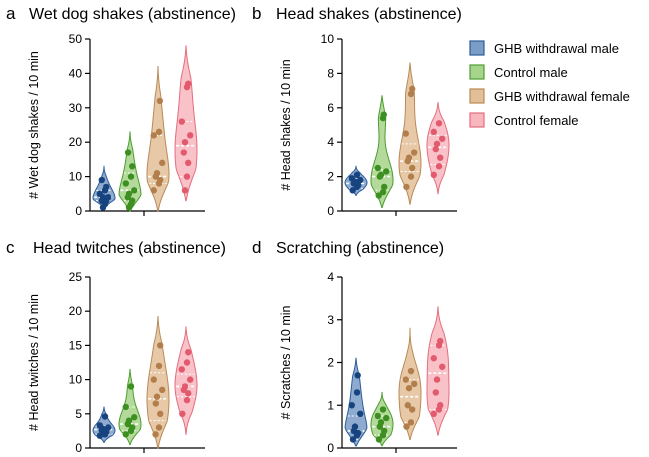 This screenshot has height=457, width=649. What do you see at coordinates (330, 320) in the screenshot?
I see `y-tick-label: 3` at bounding box center [330, 320].